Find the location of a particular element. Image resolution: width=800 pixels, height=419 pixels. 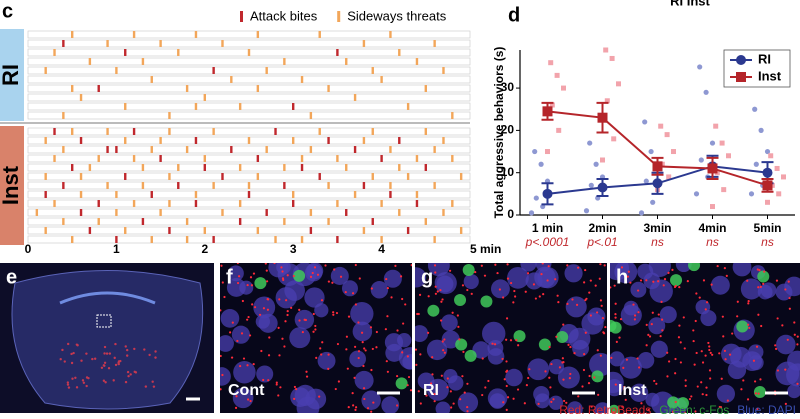

legend-swatch is located at coordinates (339, 16).